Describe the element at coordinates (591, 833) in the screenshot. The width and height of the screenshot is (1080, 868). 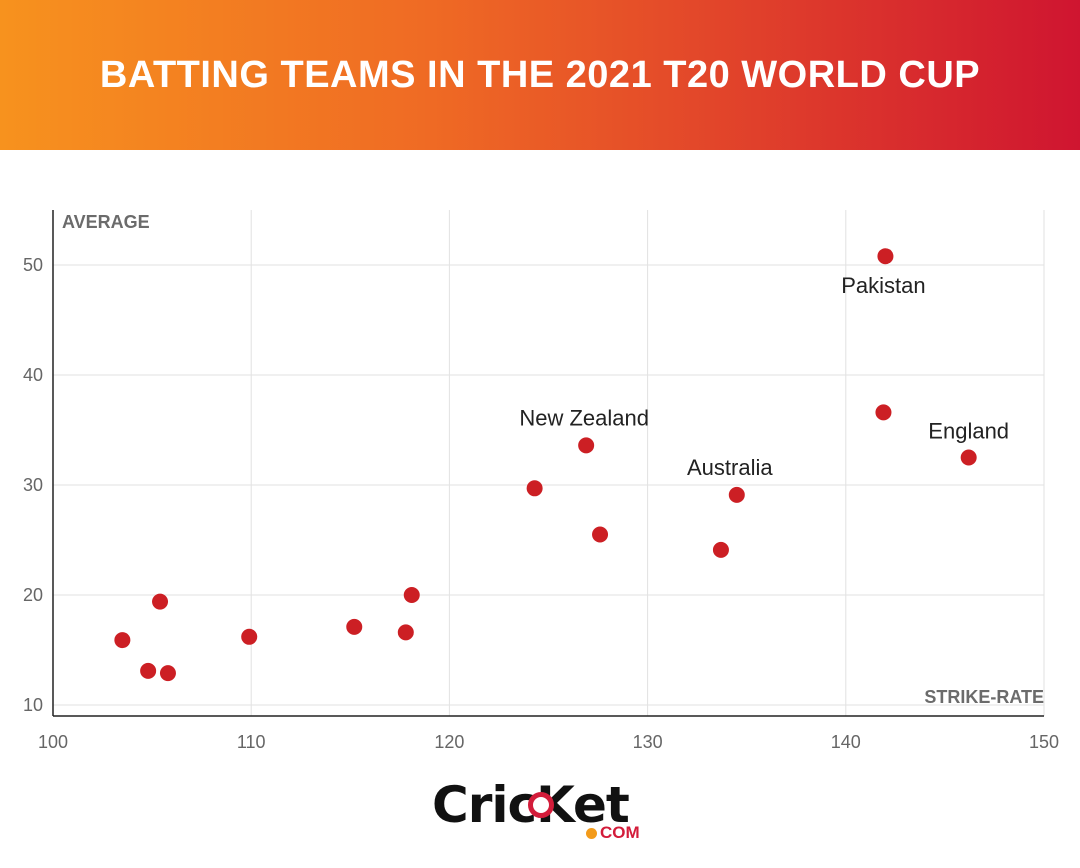
I see `logo-dot-icon` at that location.